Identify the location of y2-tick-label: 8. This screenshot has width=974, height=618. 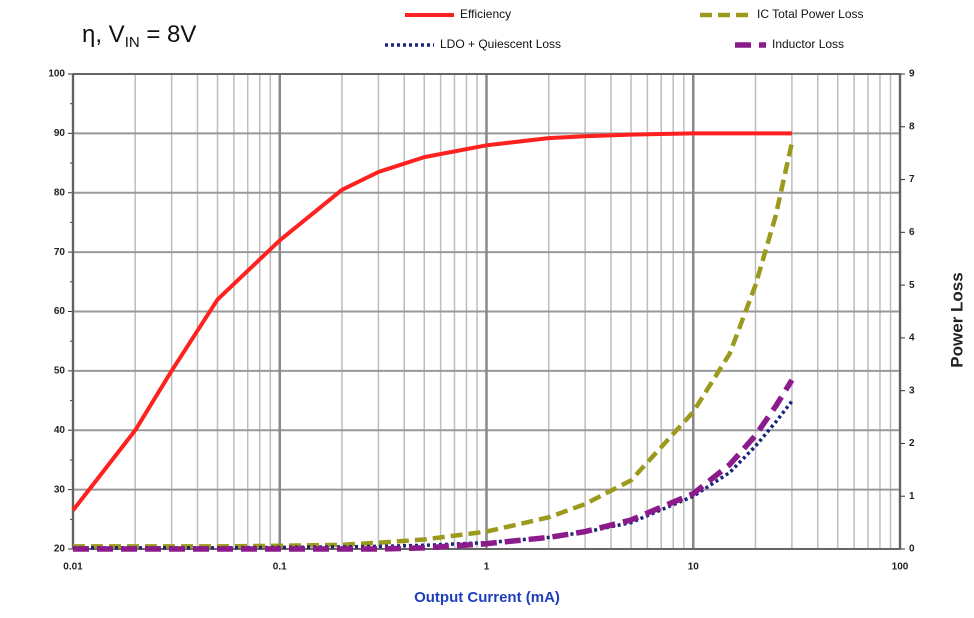
(912, 126).